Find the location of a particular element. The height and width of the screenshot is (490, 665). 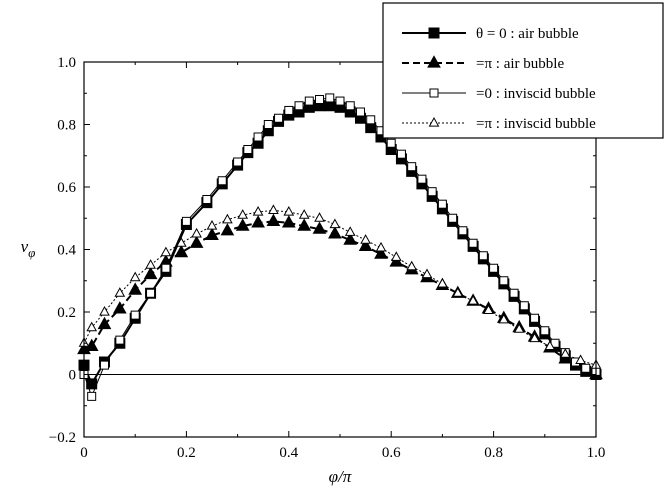

x-tick-label: 1.0 is located at coordinates (596, 453).